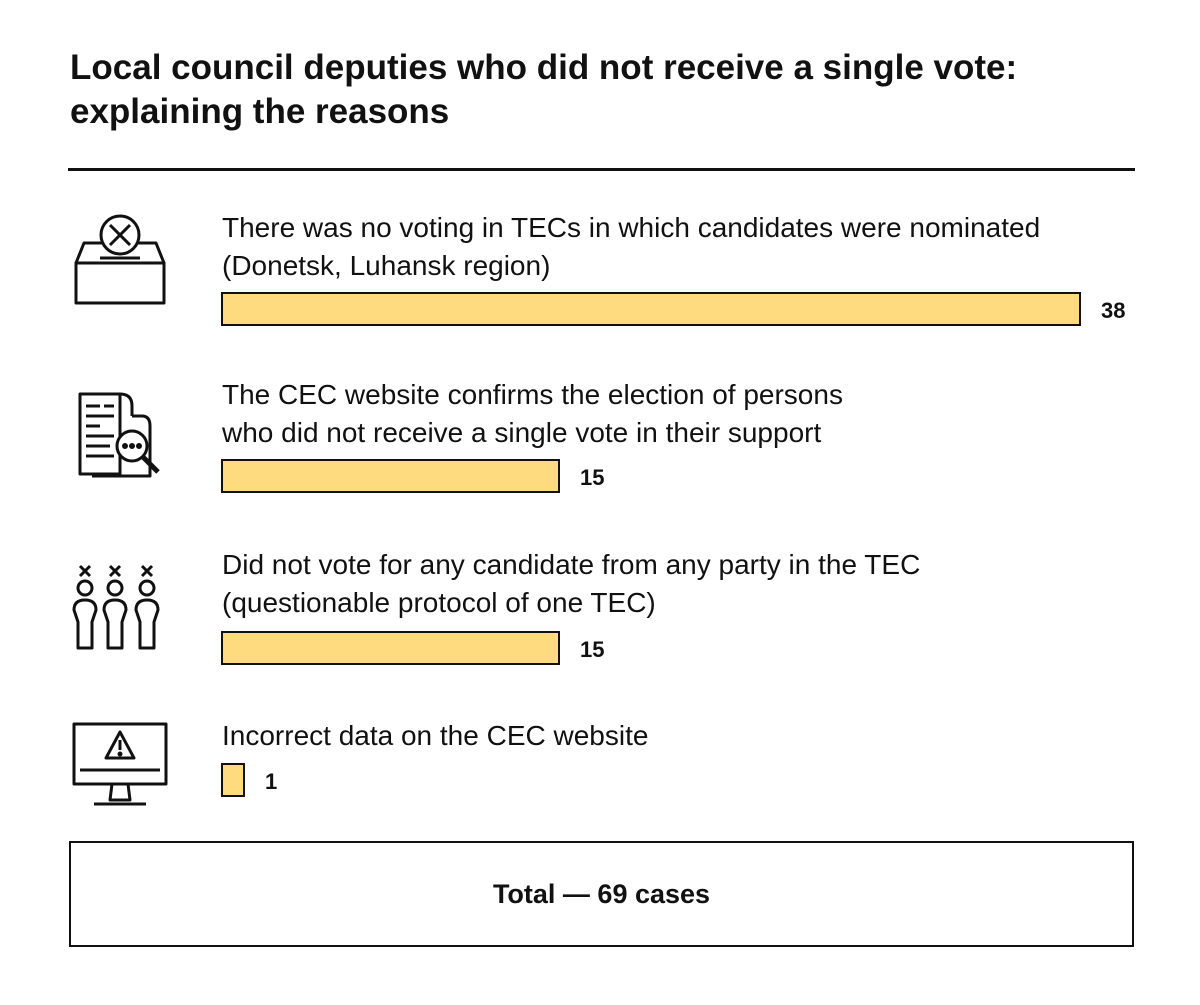 This screenshot has width=1200, height=1005. I want to click on monitor-warning-icon, so click(120, 768).